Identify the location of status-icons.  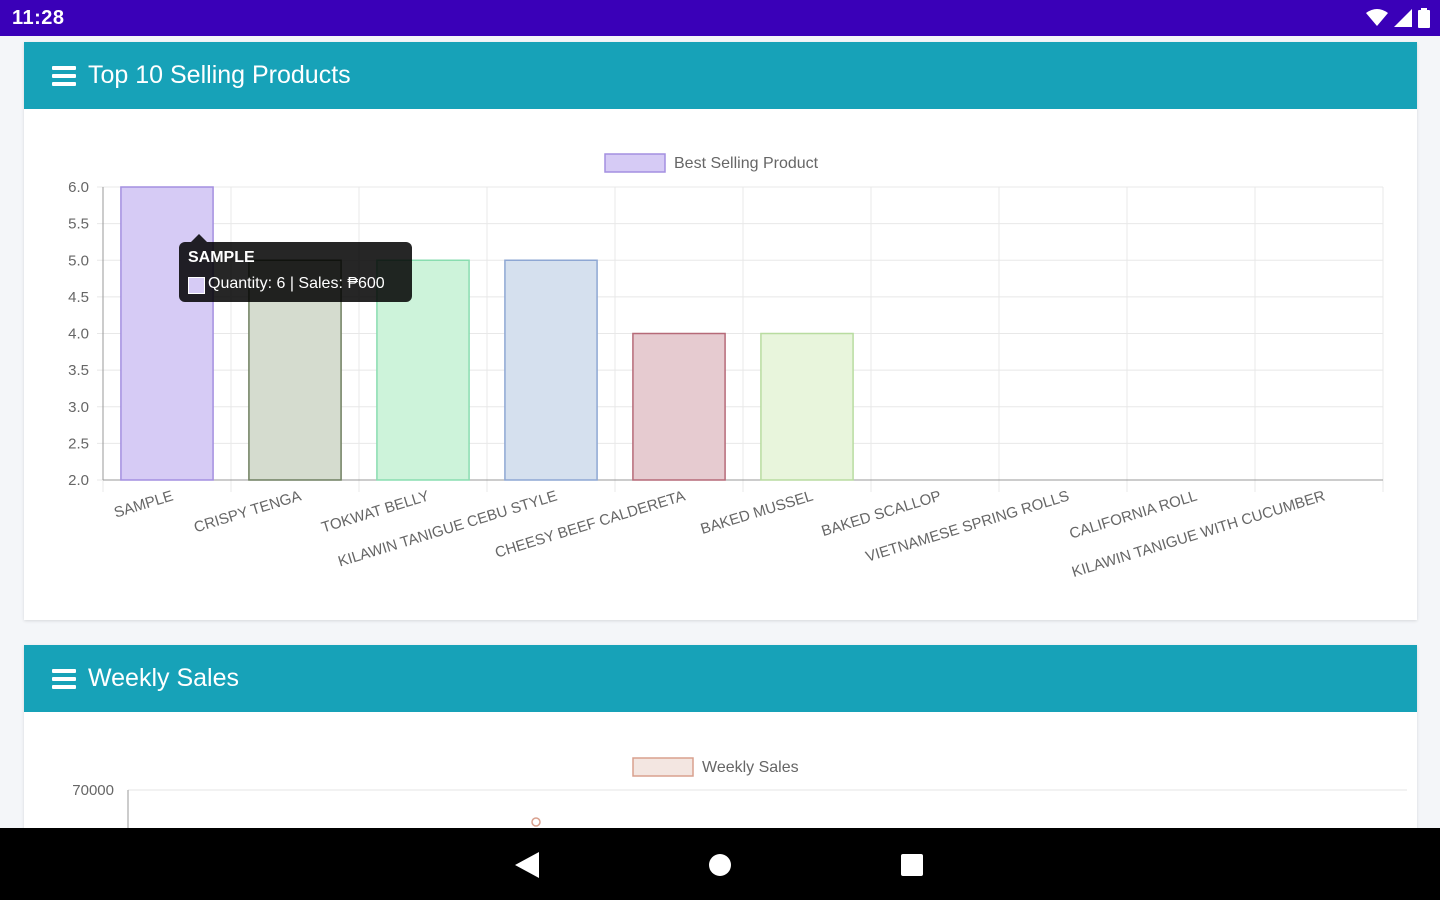
(1398, 18).